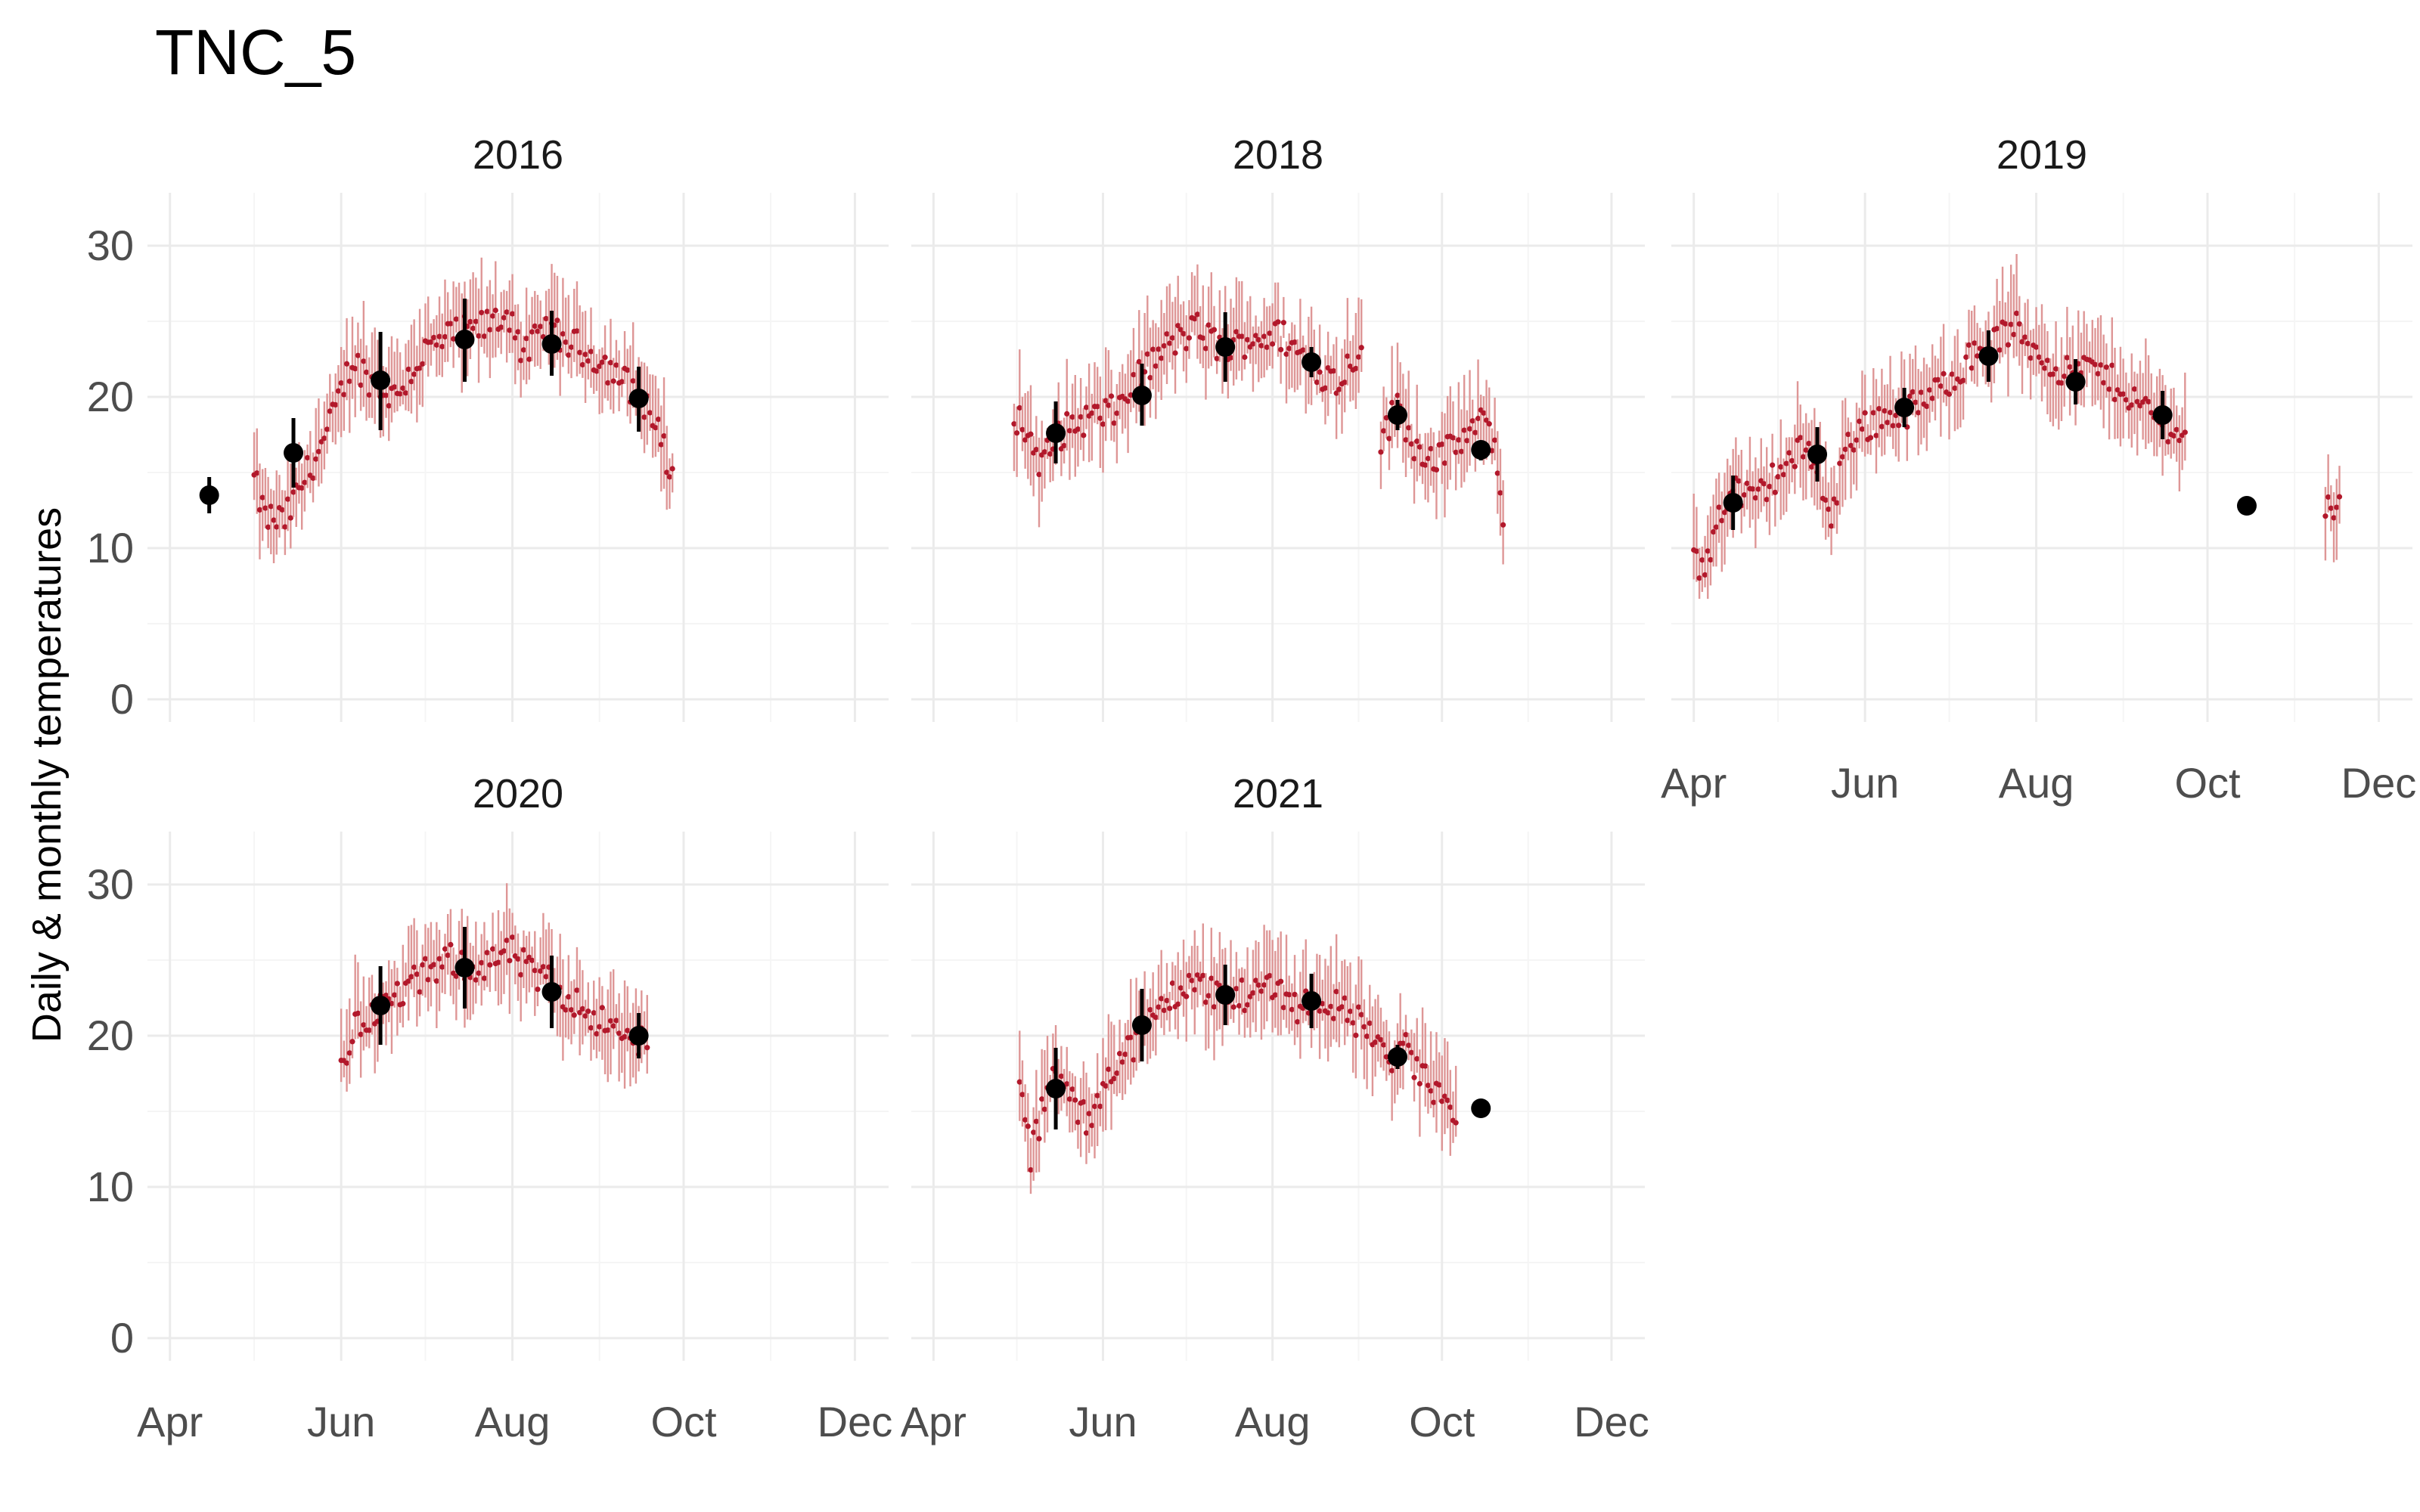 The width and height of the screenshot is (2420, 1512). What do you see at coordinates (110, 1036) in the screenshot?
I see `y-tick-label: 20` at bounding box center [110, 1036].